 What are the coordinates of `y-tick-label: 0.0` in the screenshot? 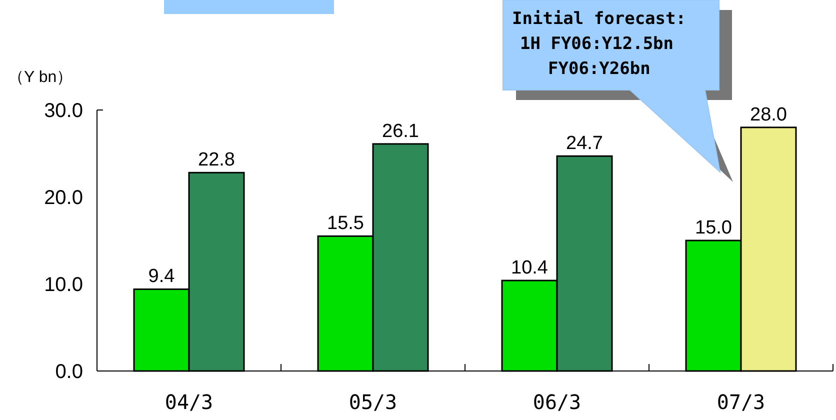 It's located at (69, 372).